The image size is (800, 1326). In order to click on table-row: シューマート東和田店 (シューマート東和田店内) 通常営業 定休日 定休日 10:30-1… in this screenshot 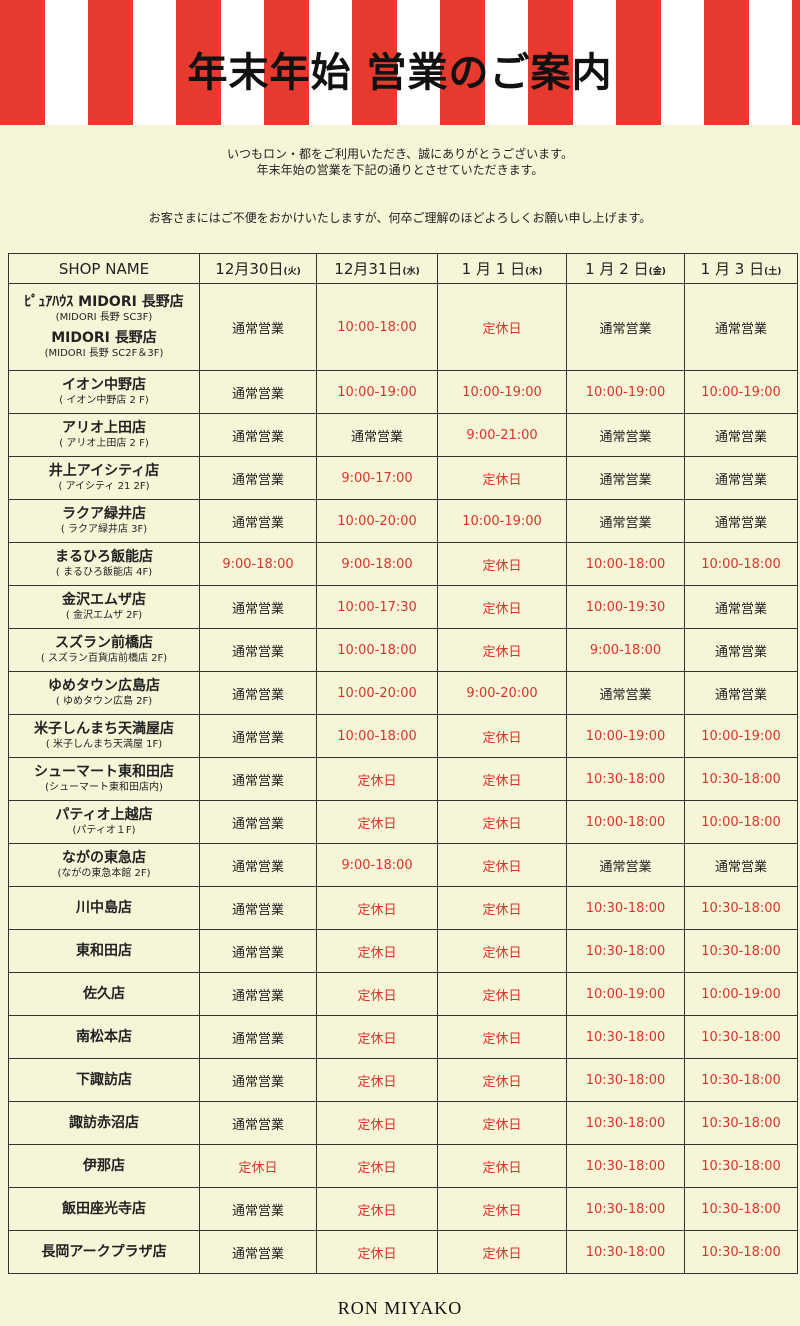, I will do `click(403, 779)`.